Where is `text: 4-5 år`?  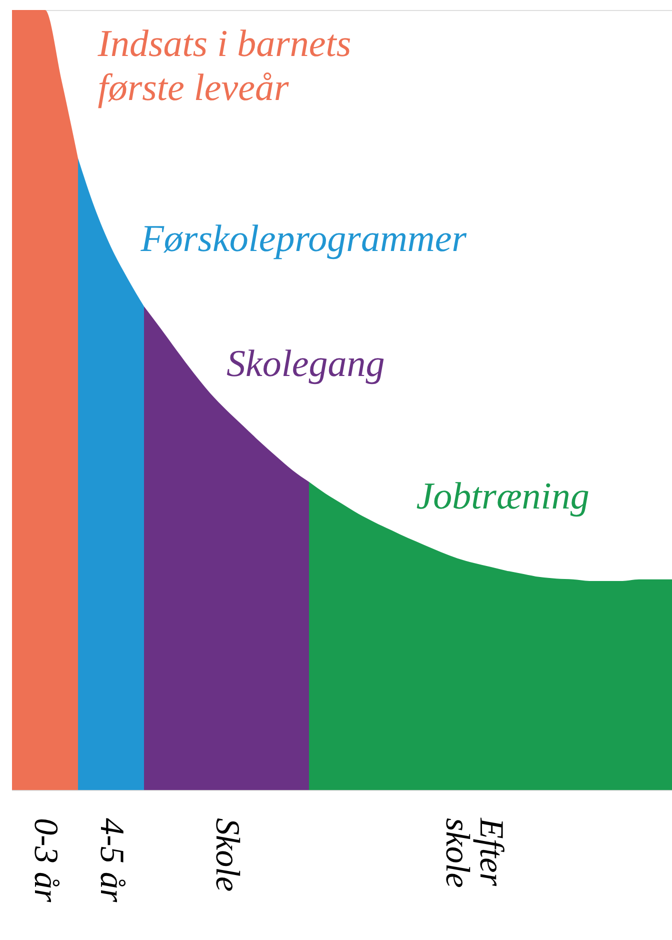
text: 4-5 år is located at coordinates (111, 860).